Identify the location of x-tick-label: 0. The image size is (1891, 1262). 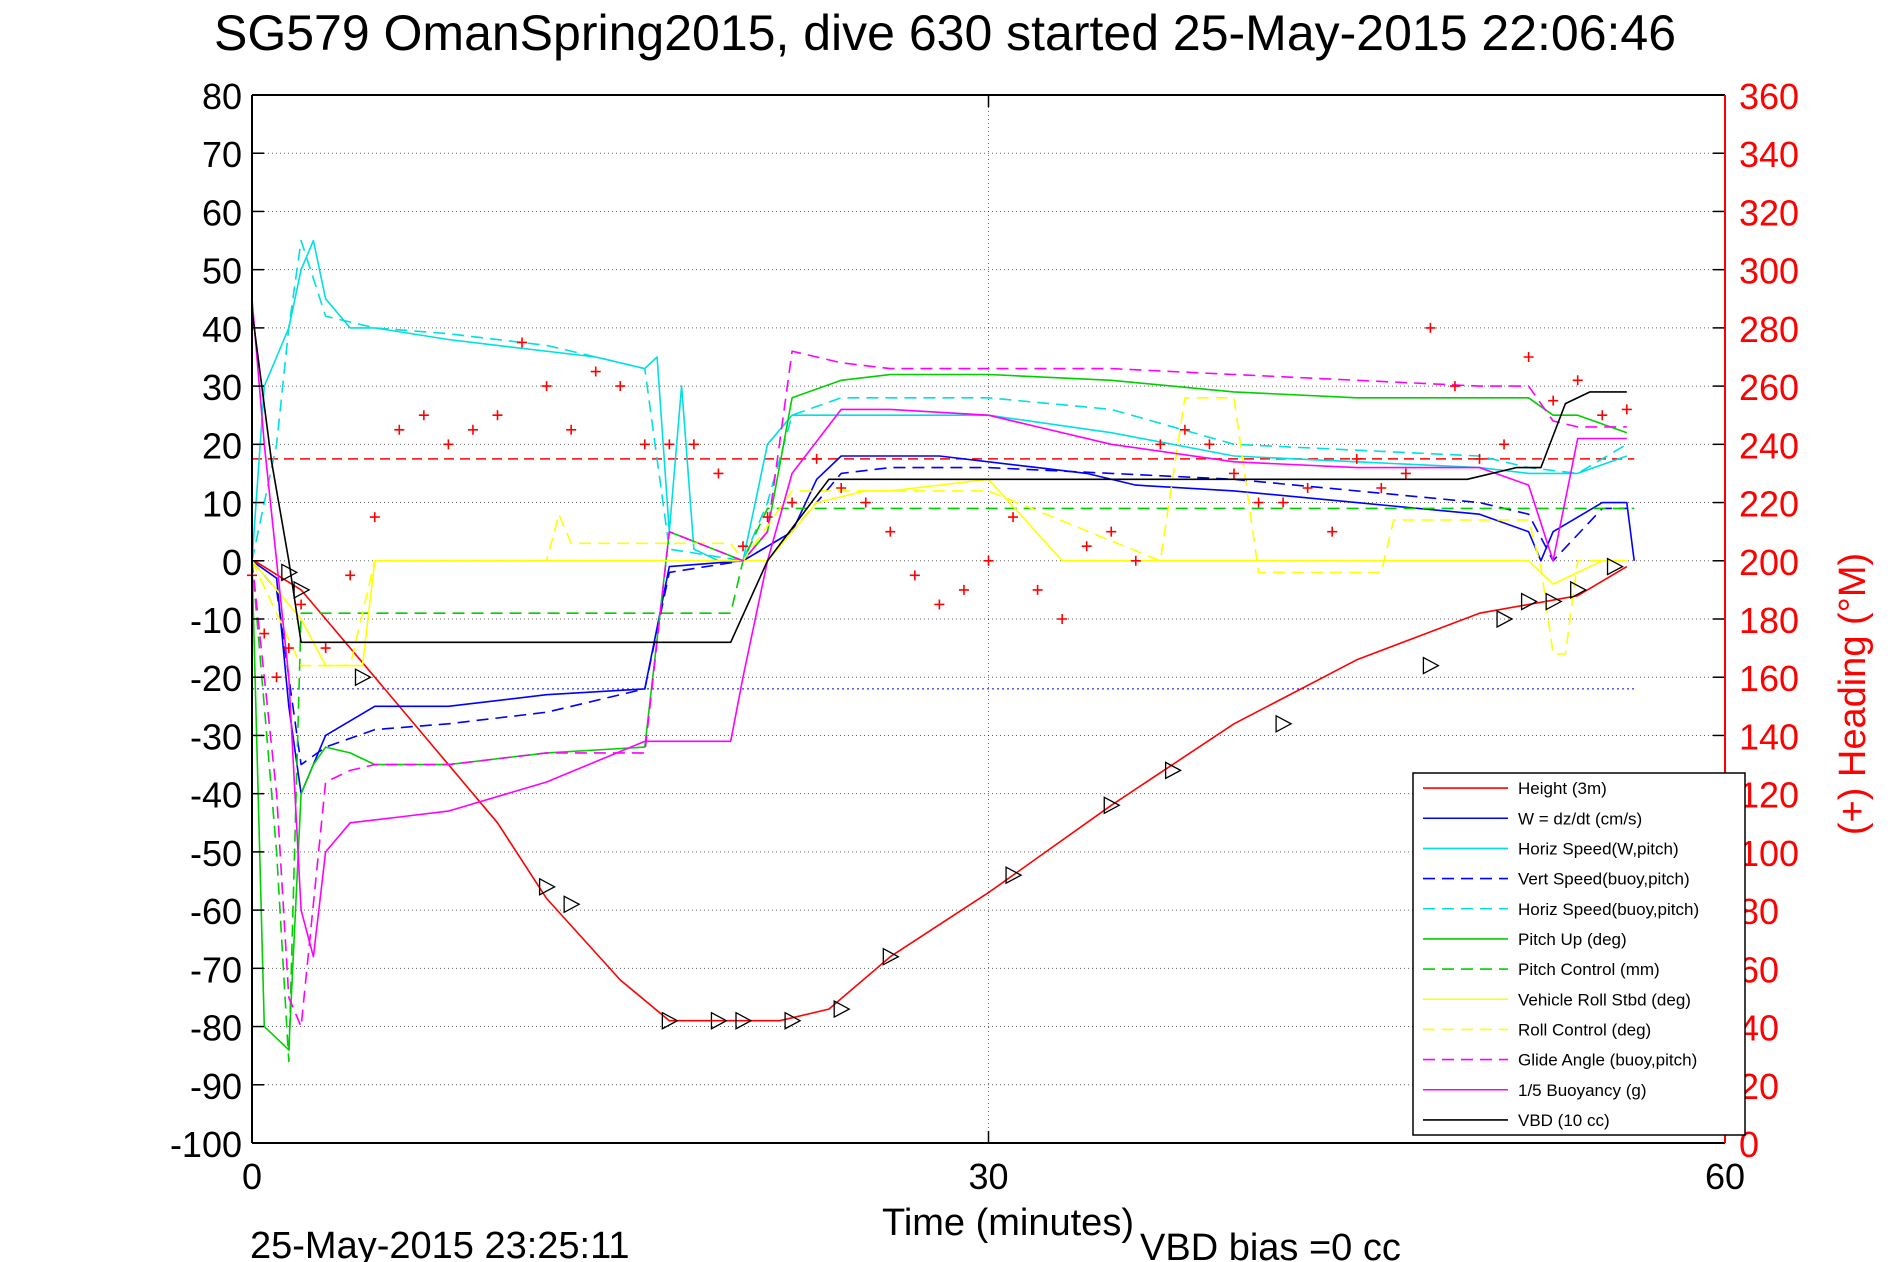
(252, 1176).